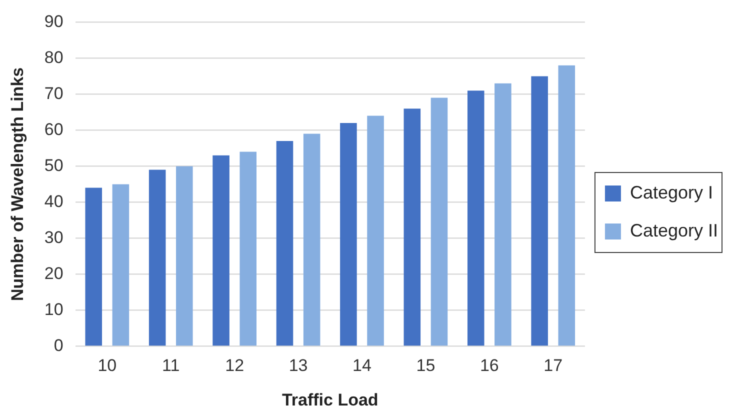 The width and height of the screenshot is (730, 419). What do you see at coordinates (426, 366) in the screenshot?
I see `x-tick-label: 15` at bounding box center [426, 366].